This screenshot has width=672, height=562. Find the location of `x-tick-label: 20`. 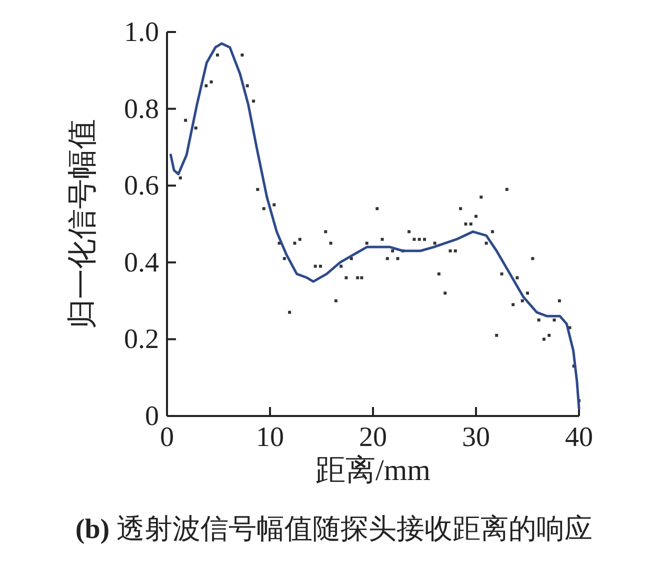

x-tick-label: 20 is located at coordinates (373, 437).